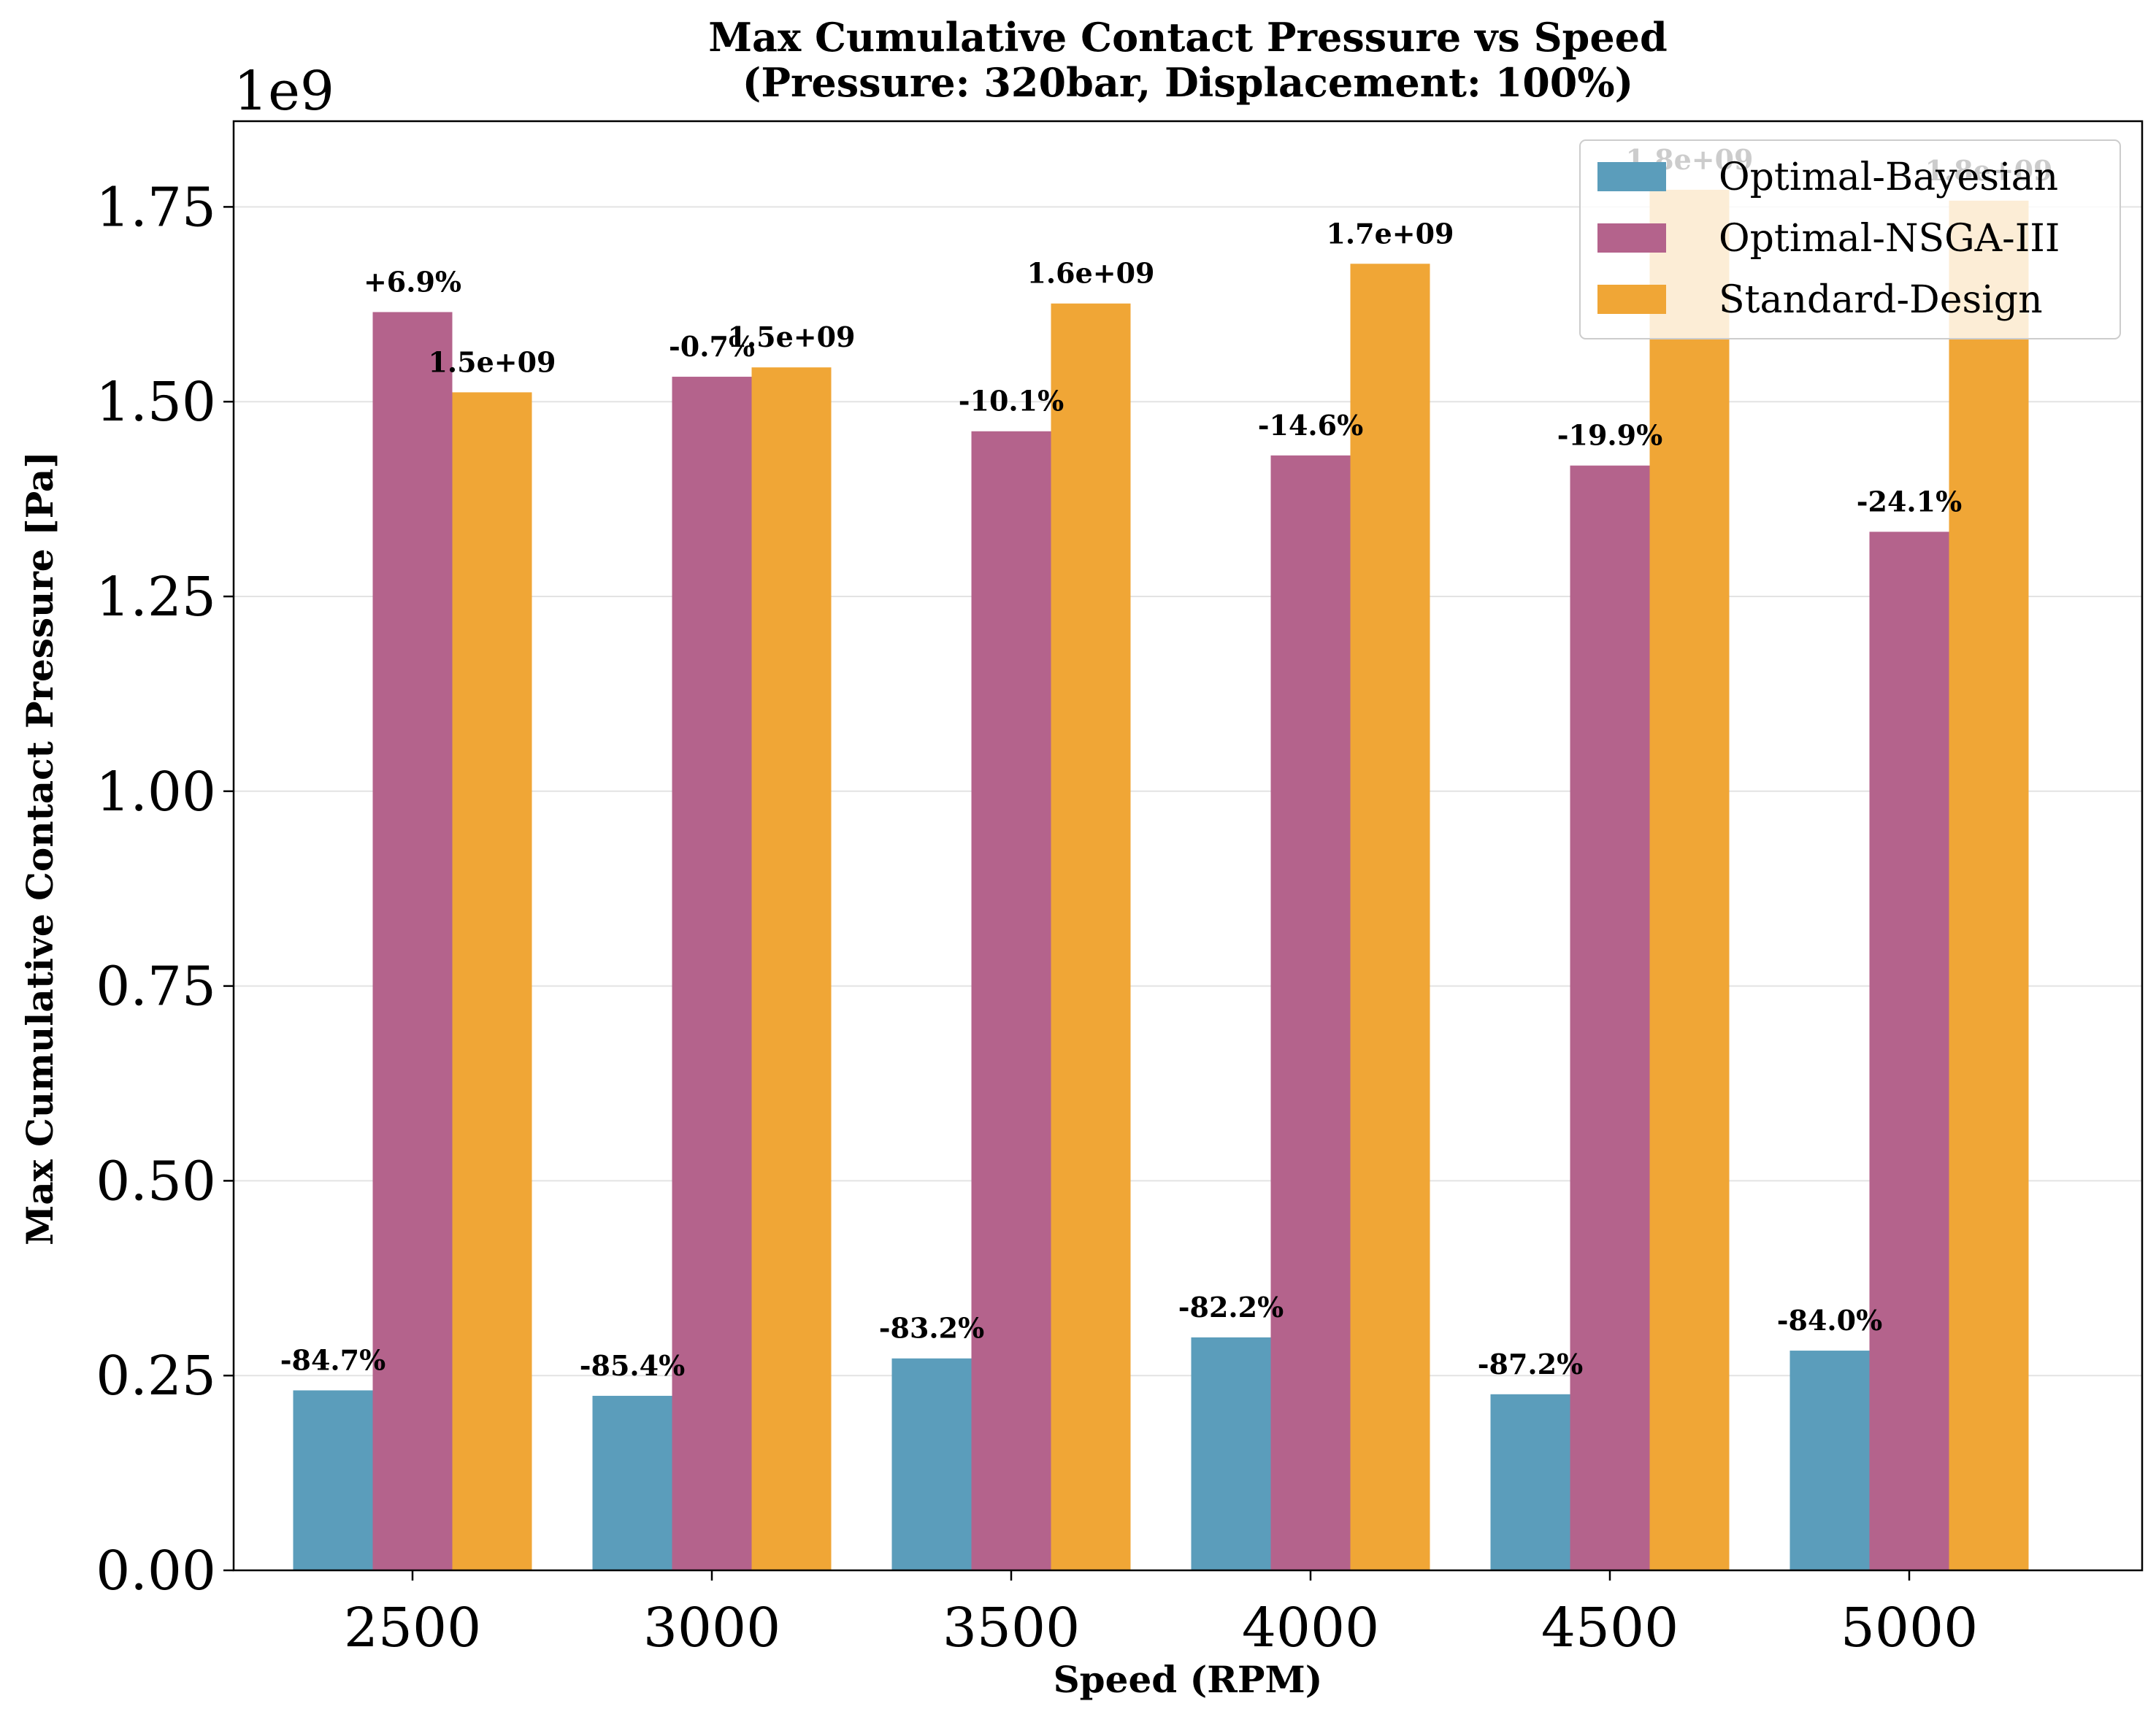  What do you see at coordinates (1090, 273) in the screenshot?
I see `bar-value-label: 1.6e+09` at bounding box center [1090, 273].